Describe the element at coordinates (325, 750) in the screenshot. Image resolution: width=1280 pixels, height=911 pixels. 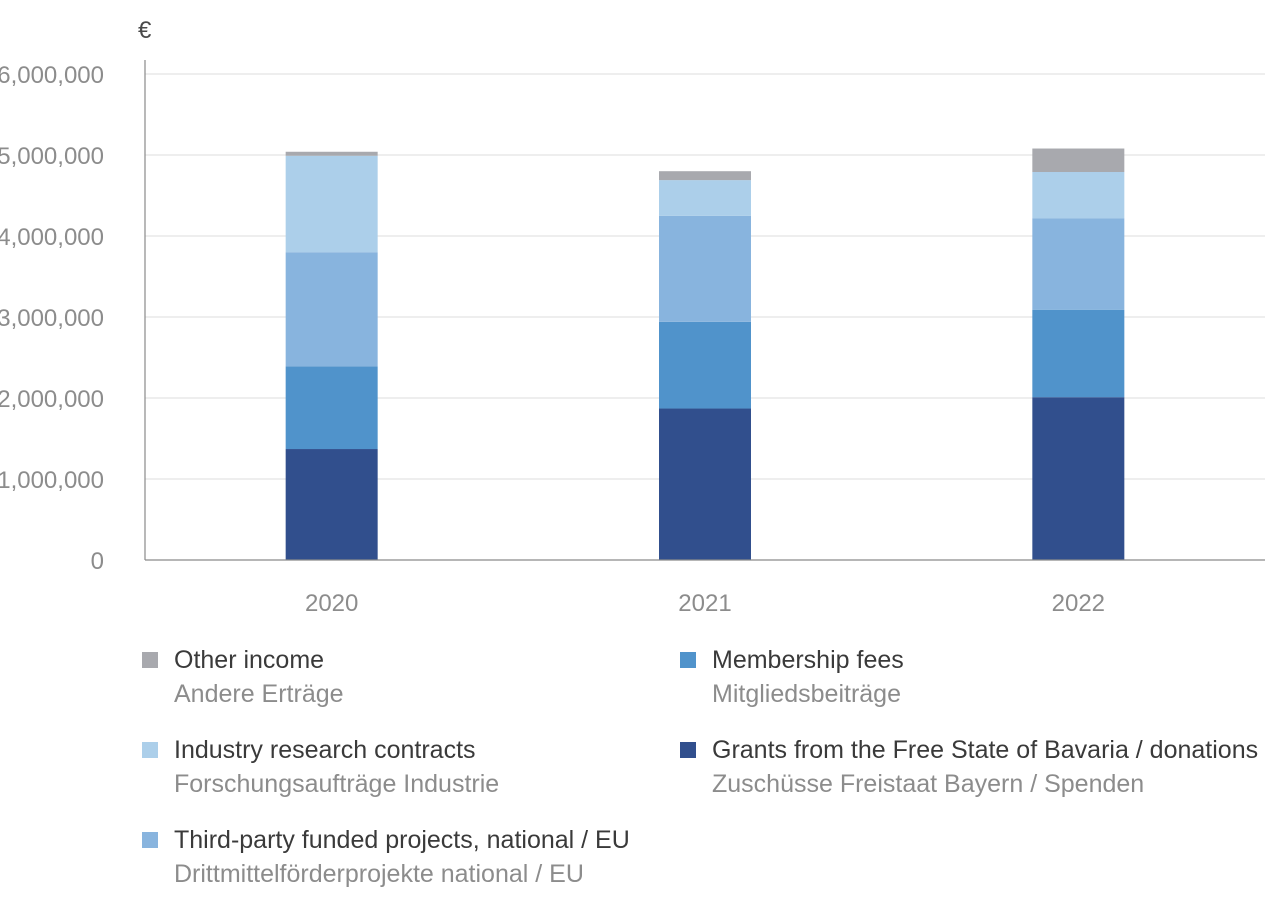
I see `legend-label-en: Industry research contracts` at that location.